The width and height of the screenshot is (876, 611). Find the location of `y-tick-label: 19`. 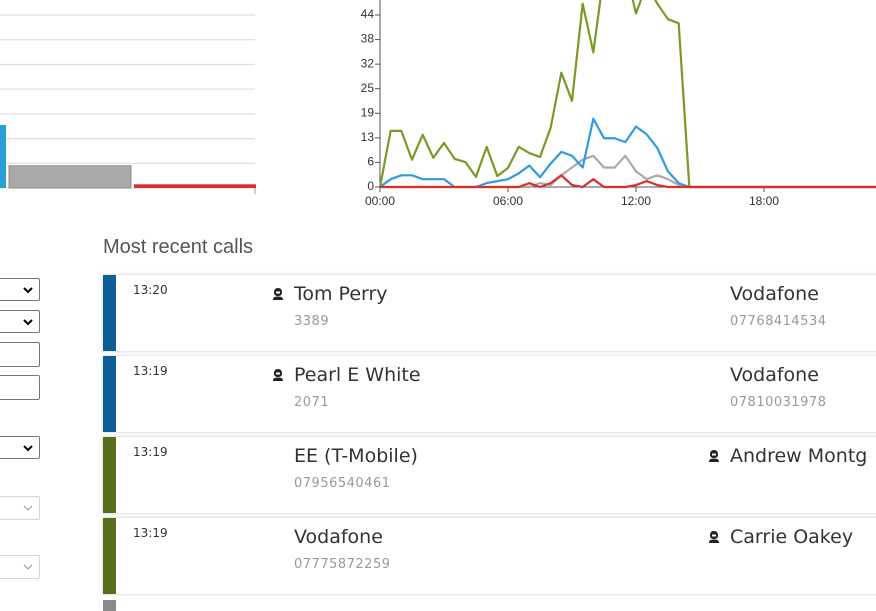

y-tick-label: 19 is located at coordinates (368, 112).